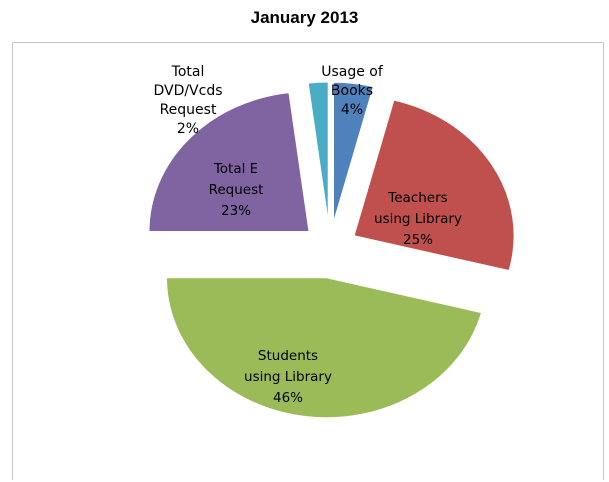 This screenshot has width=609, height=482. Describe the element at coordinates (235, 169) in the screenshot. I see `data-label-line: Total E` at that location.